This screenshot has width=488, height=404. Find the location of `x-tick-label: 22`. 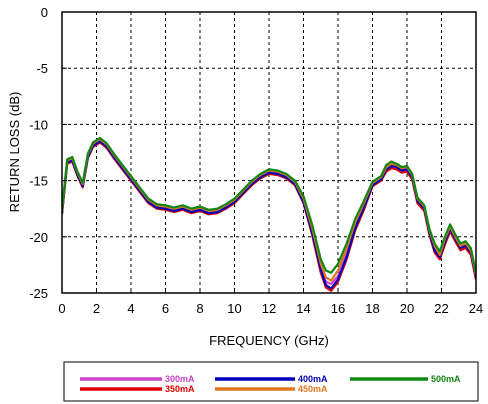

x-tick-label: 22 is located at coordinates (441, 308).